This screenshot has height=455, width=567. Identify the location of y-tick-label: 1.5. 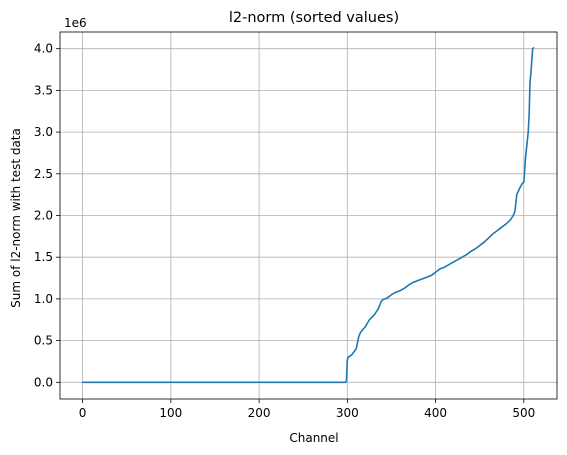
(43, 257).